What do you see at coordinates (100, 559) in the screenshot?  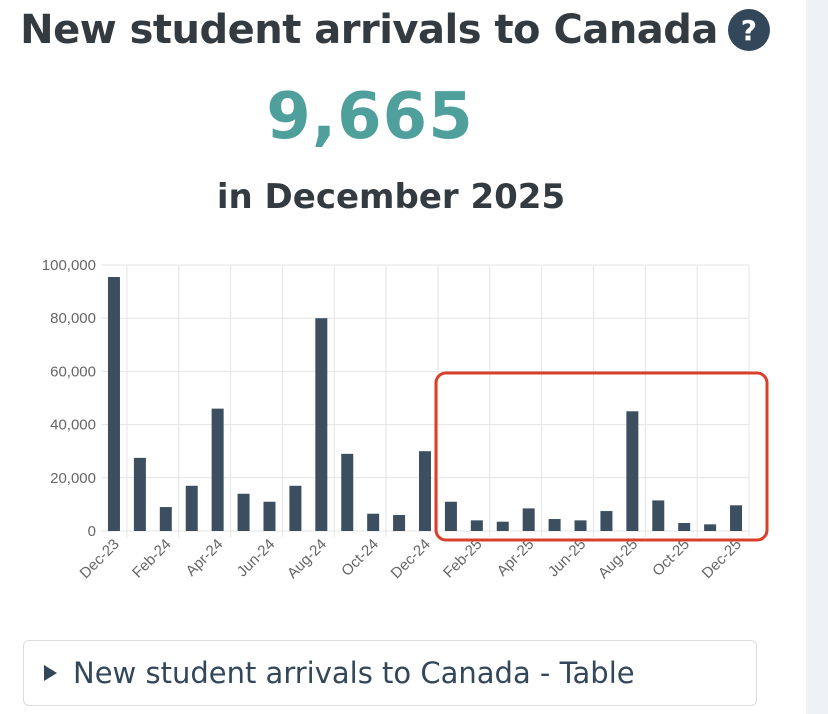 I see `x-tick-label: Dec-23` at bounding box center [100, 559].